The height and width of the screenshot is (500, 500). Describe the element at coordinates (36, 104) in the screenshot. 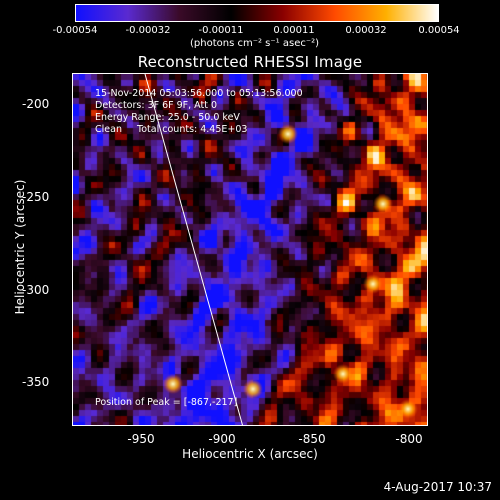

I see `y-tick-label: -200` at that location.